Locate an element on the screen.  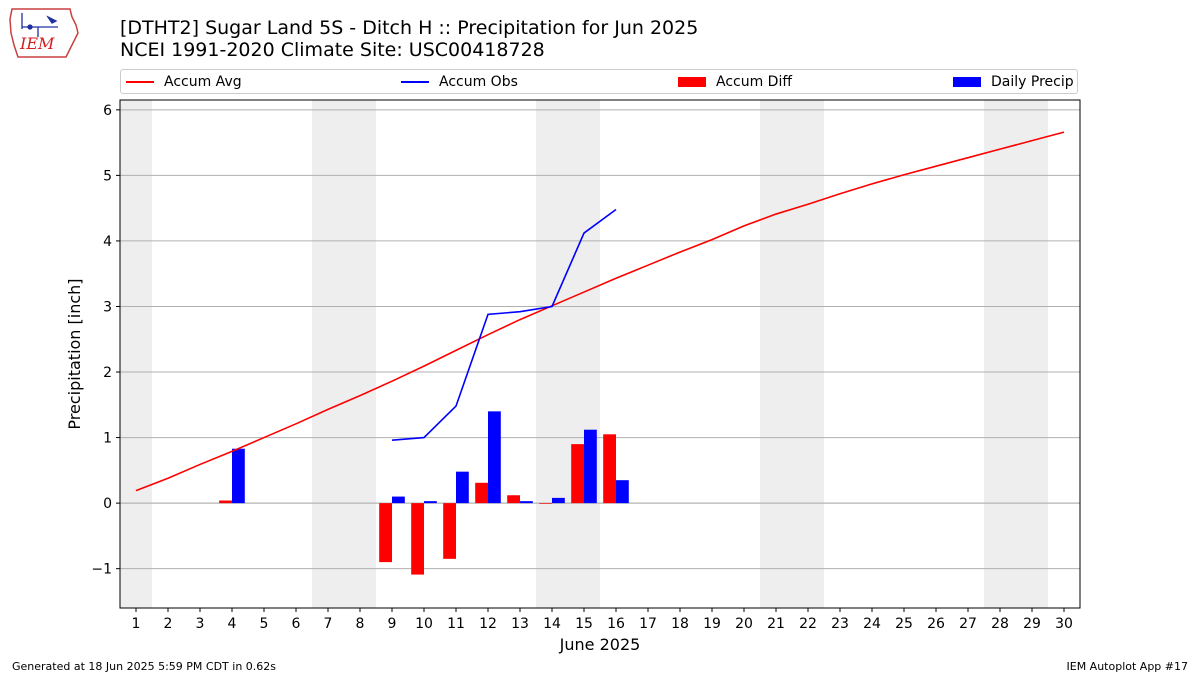
xtick-label-26: 26 is located at coordinates (936, 624).